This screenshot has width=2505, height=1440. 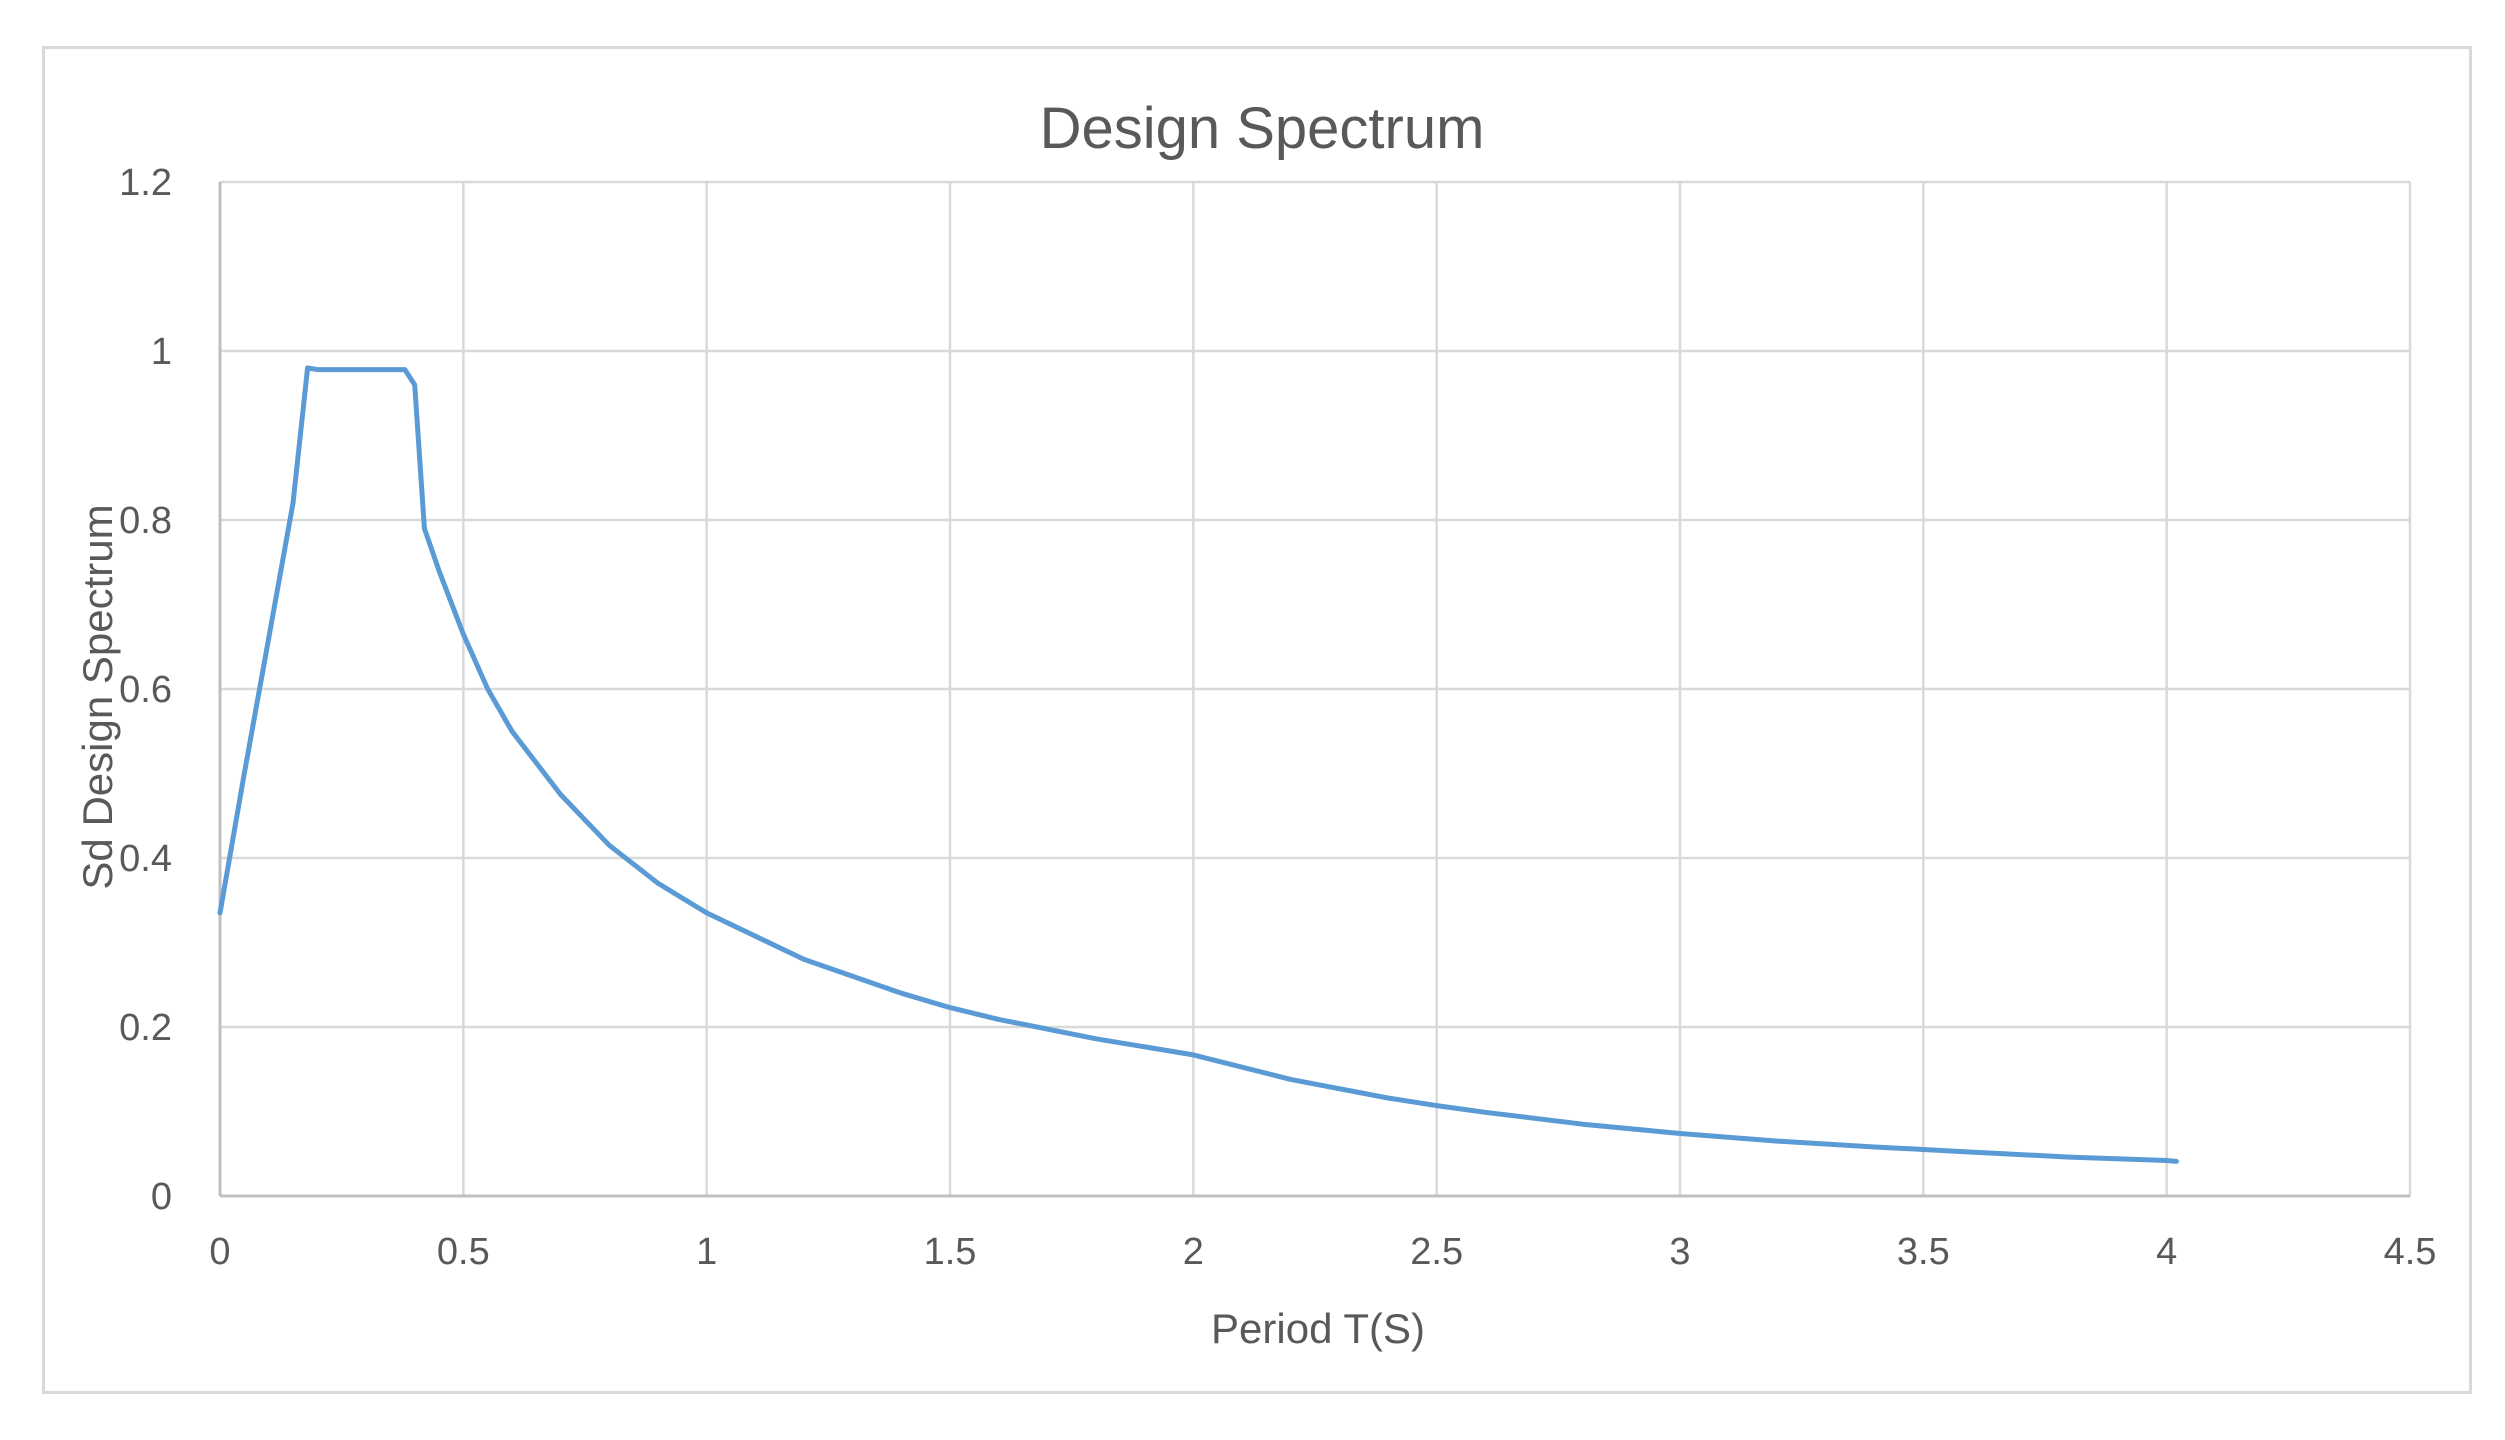 I want to click on x-tick-label: 1, so click(x=706, y=1252).